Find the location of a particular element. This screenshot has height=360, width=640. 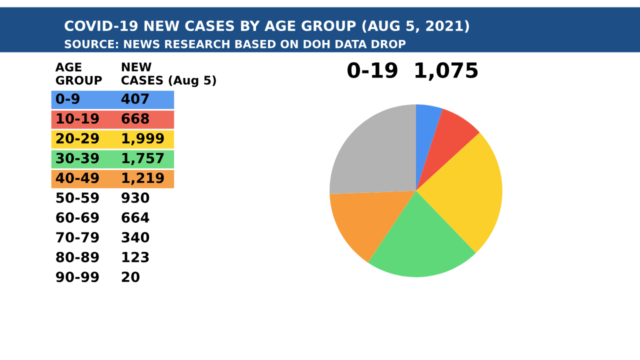

text: 0-19 1,075 is located at coordinates (413, 71).